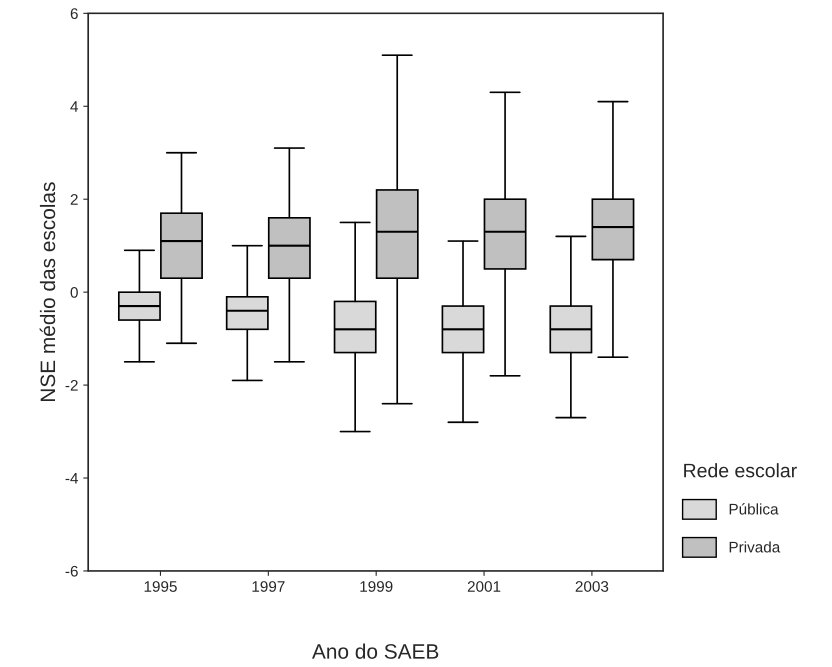 Image resolution: width=832 pixels, height=667 pixels. Describe the element at coordinates (72, 571) in the screenshot. I see `y-tick-label: -6` at that location.